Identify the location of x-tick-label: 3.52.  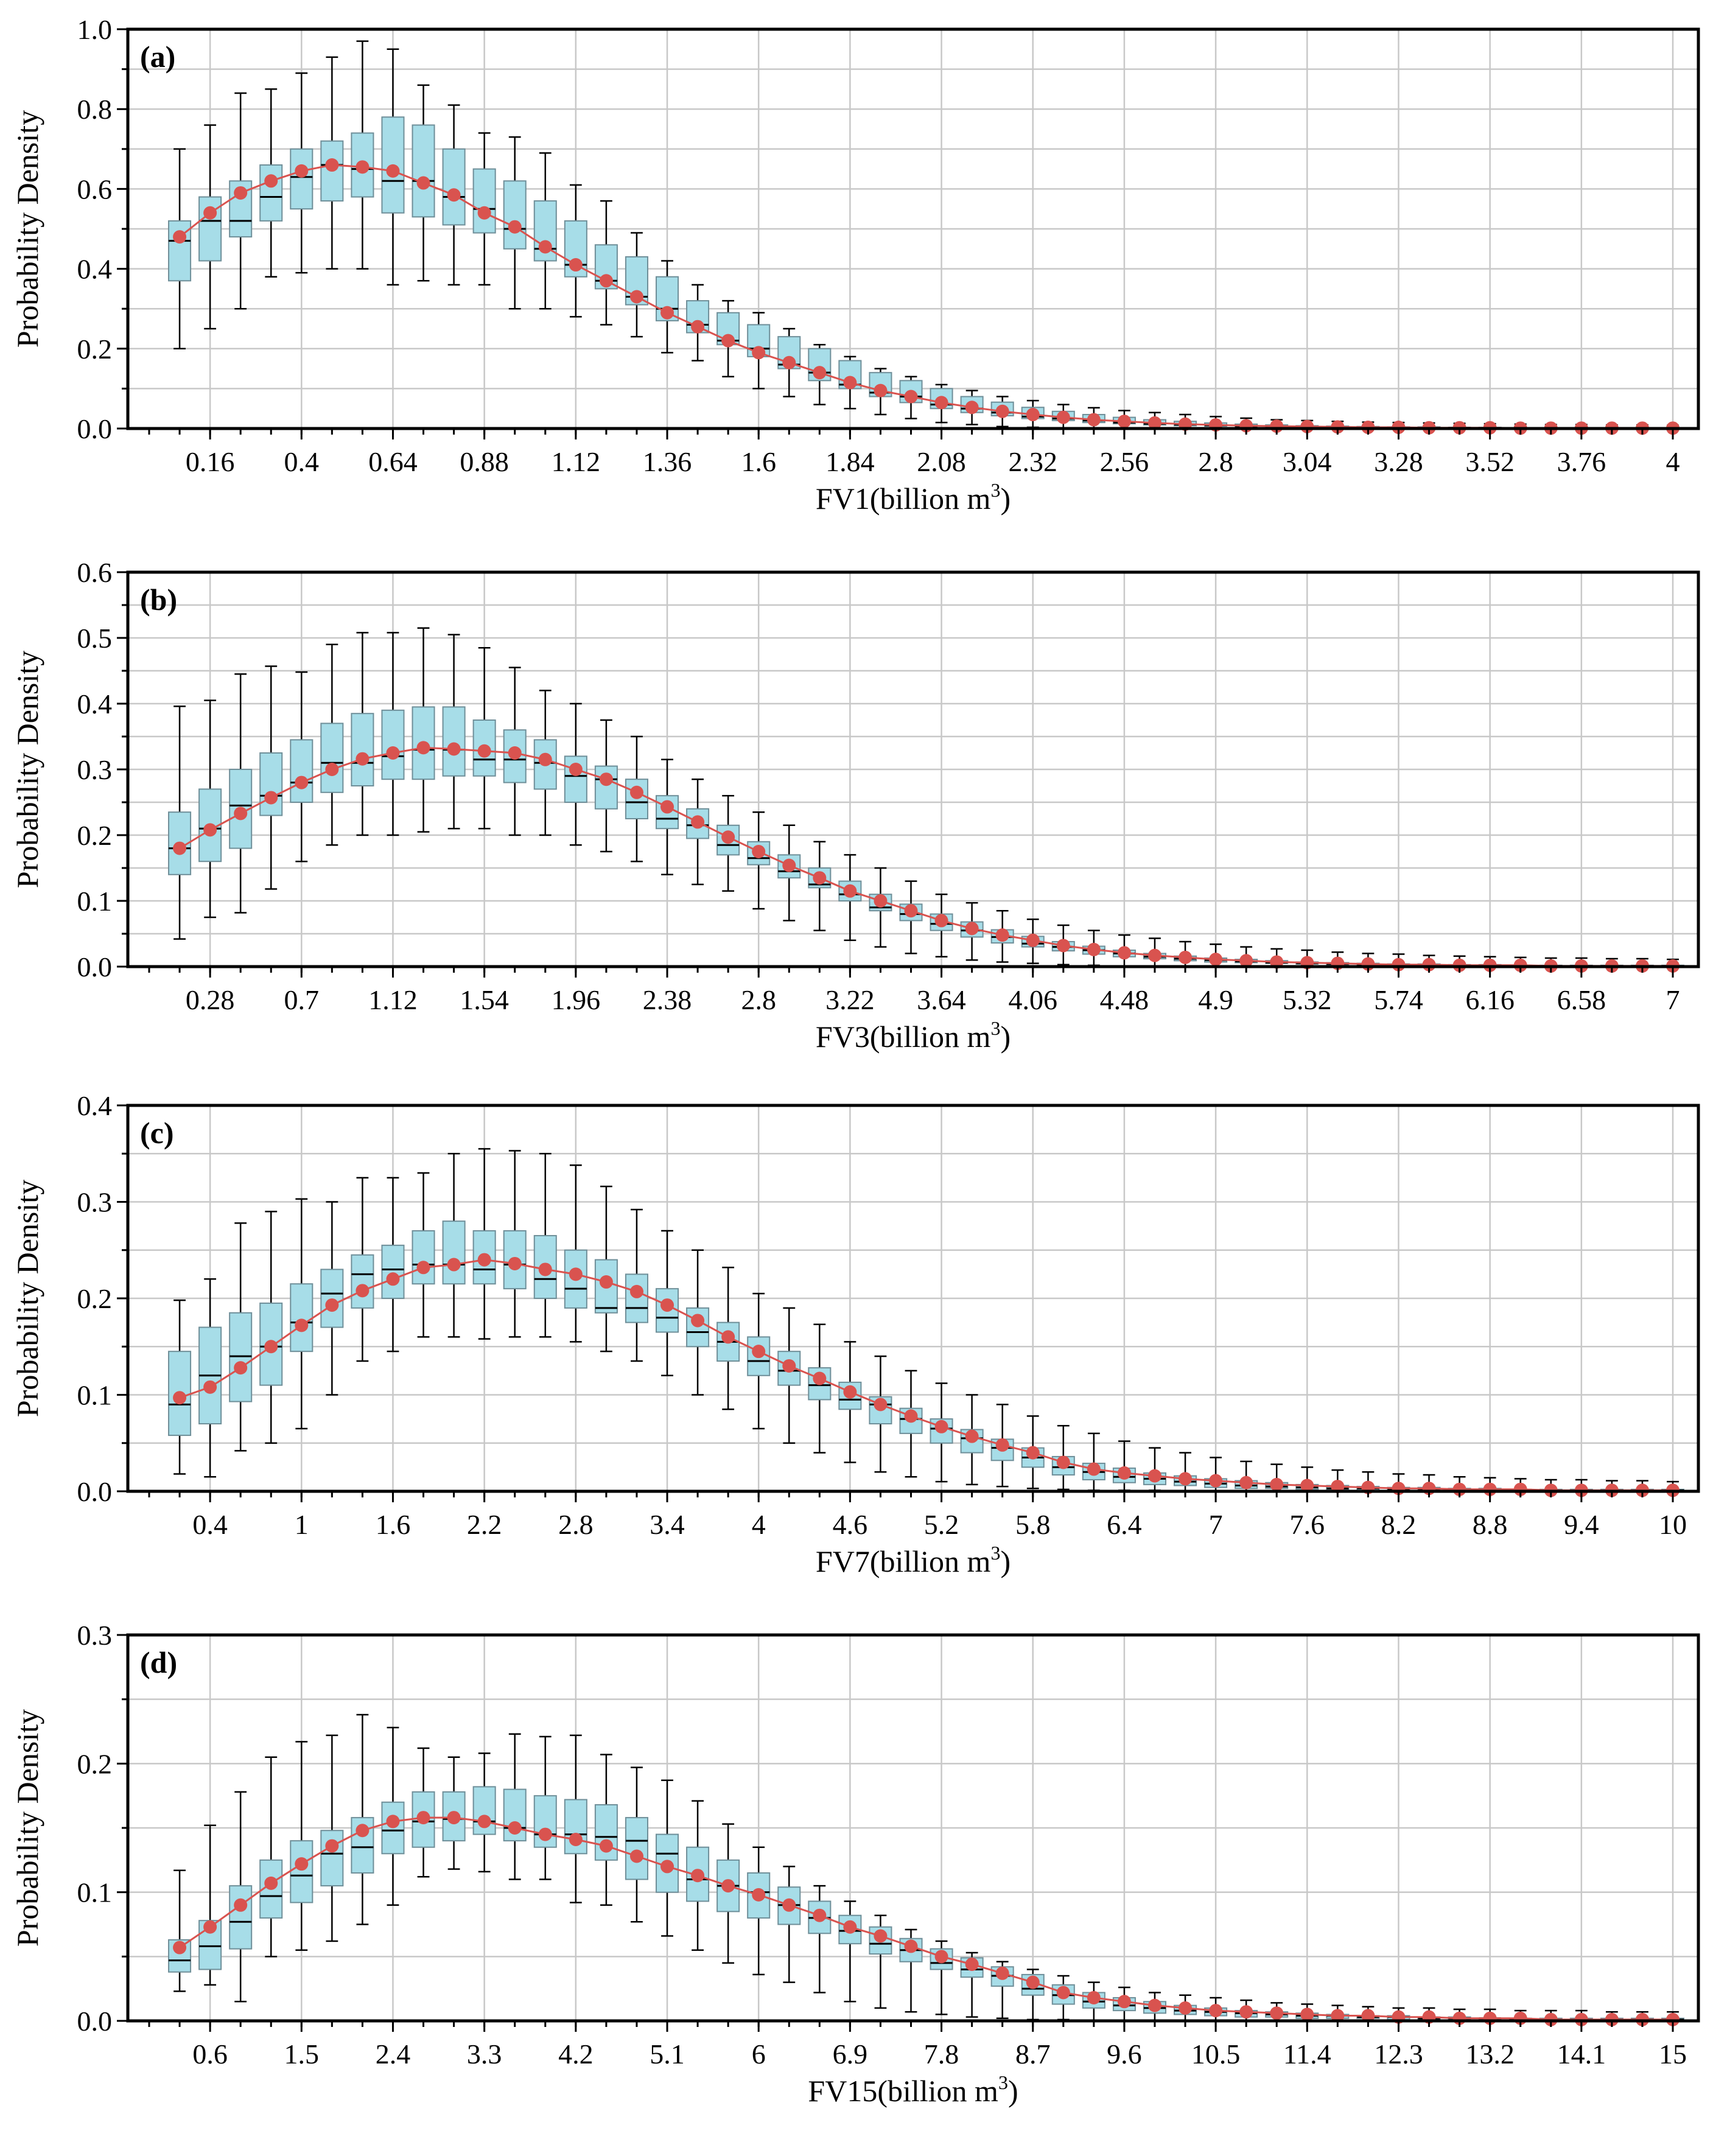
(1490, 462).